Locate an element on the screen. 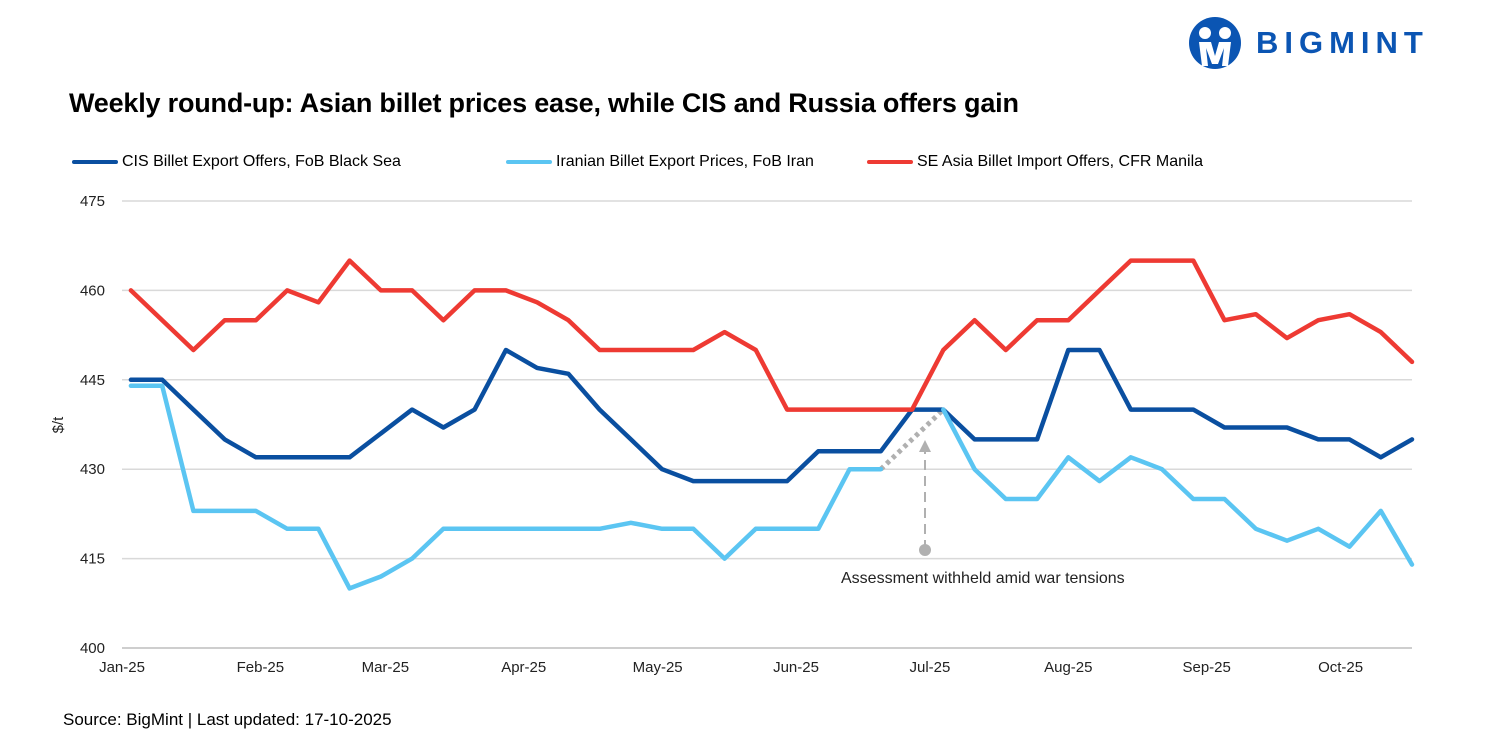  legend-swatch-cis is located at coordinates (95, 162).